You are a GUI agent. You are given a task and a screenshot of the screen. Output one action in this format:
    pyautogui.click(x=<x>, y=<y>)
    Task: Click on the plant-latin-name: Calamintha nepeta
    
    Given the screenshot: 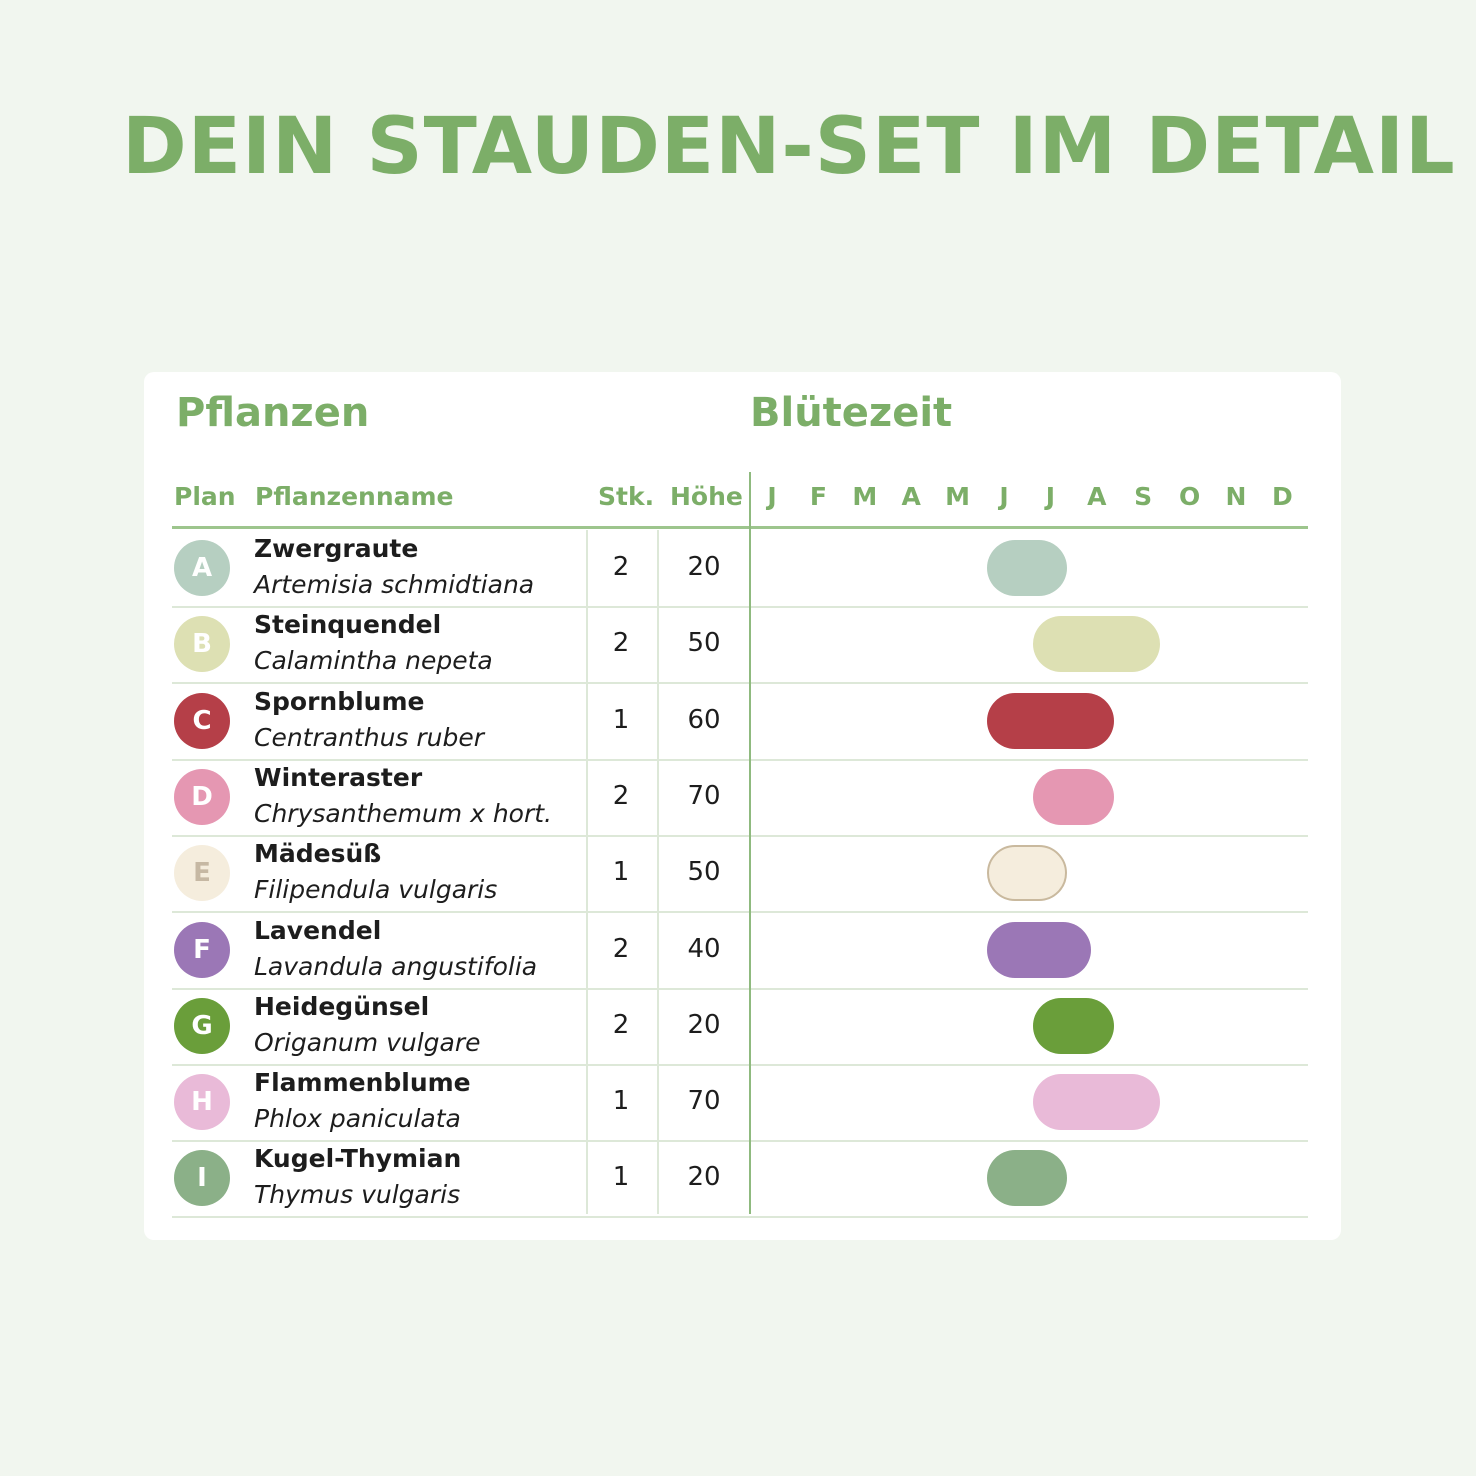 What is the action you would take?
    pyautogui.click(x=373, y=661)
    